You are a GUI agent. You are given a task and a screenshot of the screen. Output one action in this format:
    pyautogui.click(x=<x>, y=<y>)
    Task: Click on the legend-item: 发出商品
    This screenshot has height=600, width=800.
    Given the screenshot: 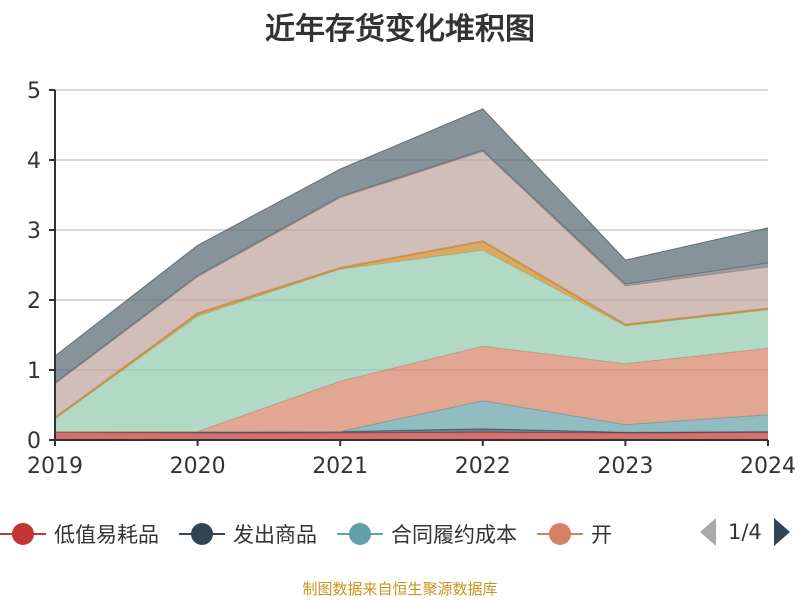 What is the action you would take?
    pyautogui.click(x=248, y=534)
    